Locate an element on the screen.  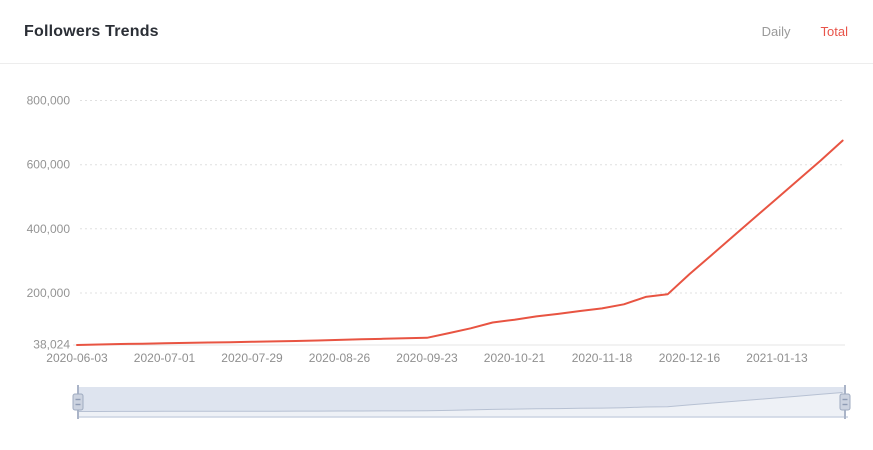
y-tick-200000: 200,000 is located at coordinates (49, 293).